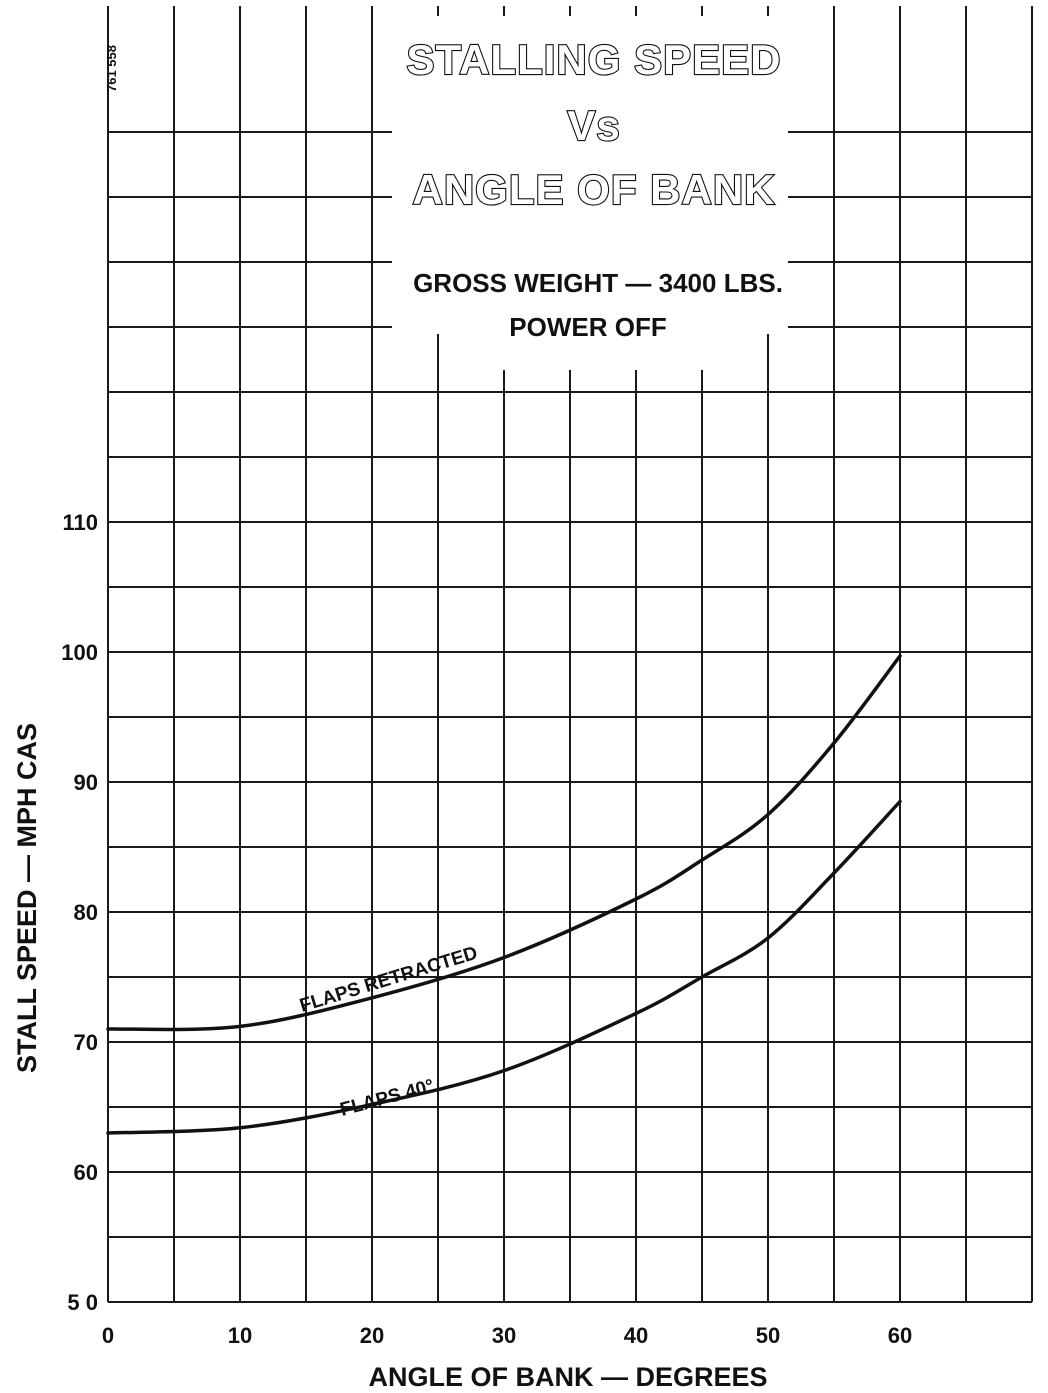 This screenshot has height=1393, width=1048. I want to click on x-axis-label: ANGLE OF BANK — DEGREES, so click(567, 1377).